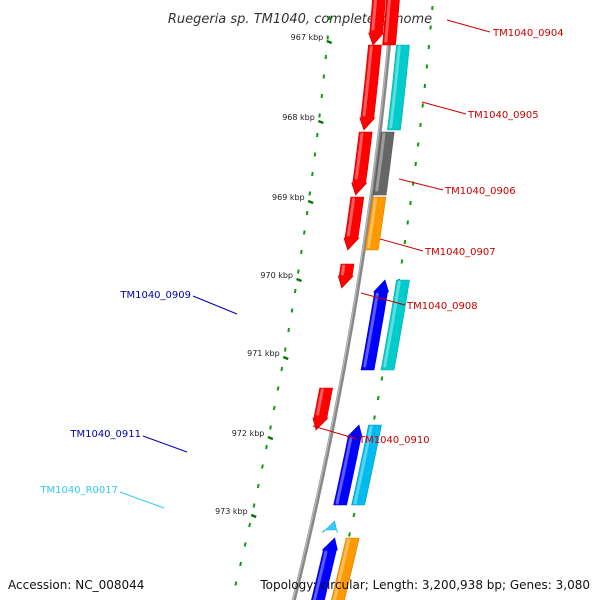  Describe the element at coordinates (330, 527) in the screenshot. I see `gene-tm1040_r0017-arrow` at that location.